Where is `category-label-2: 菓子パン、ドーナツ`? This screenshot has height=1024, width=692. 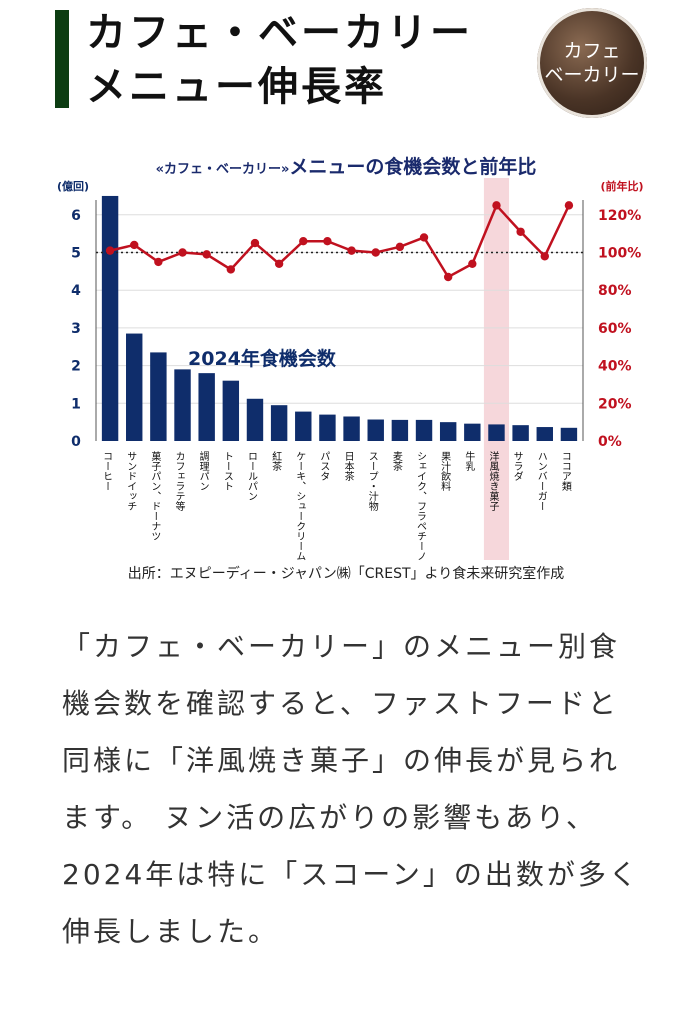 category-label-2: 菓子パン、ドーナツ is located at coordinates (155, 496).